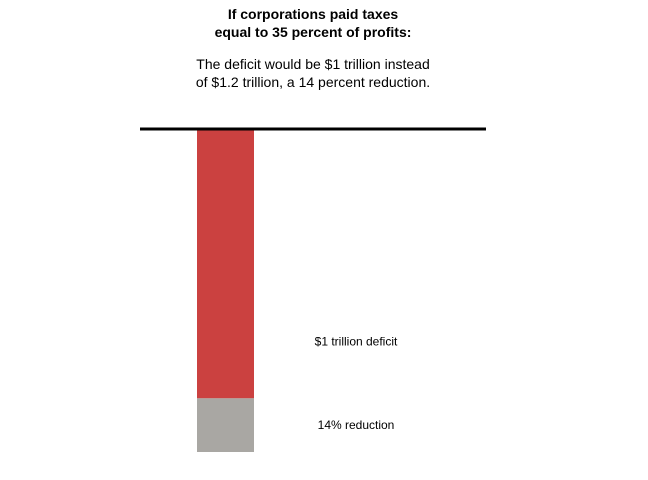  Describe the element at coordinates (313, 14) in the screenshot. I see `chart-title-line-1: If corporations paid taxes` at that location.